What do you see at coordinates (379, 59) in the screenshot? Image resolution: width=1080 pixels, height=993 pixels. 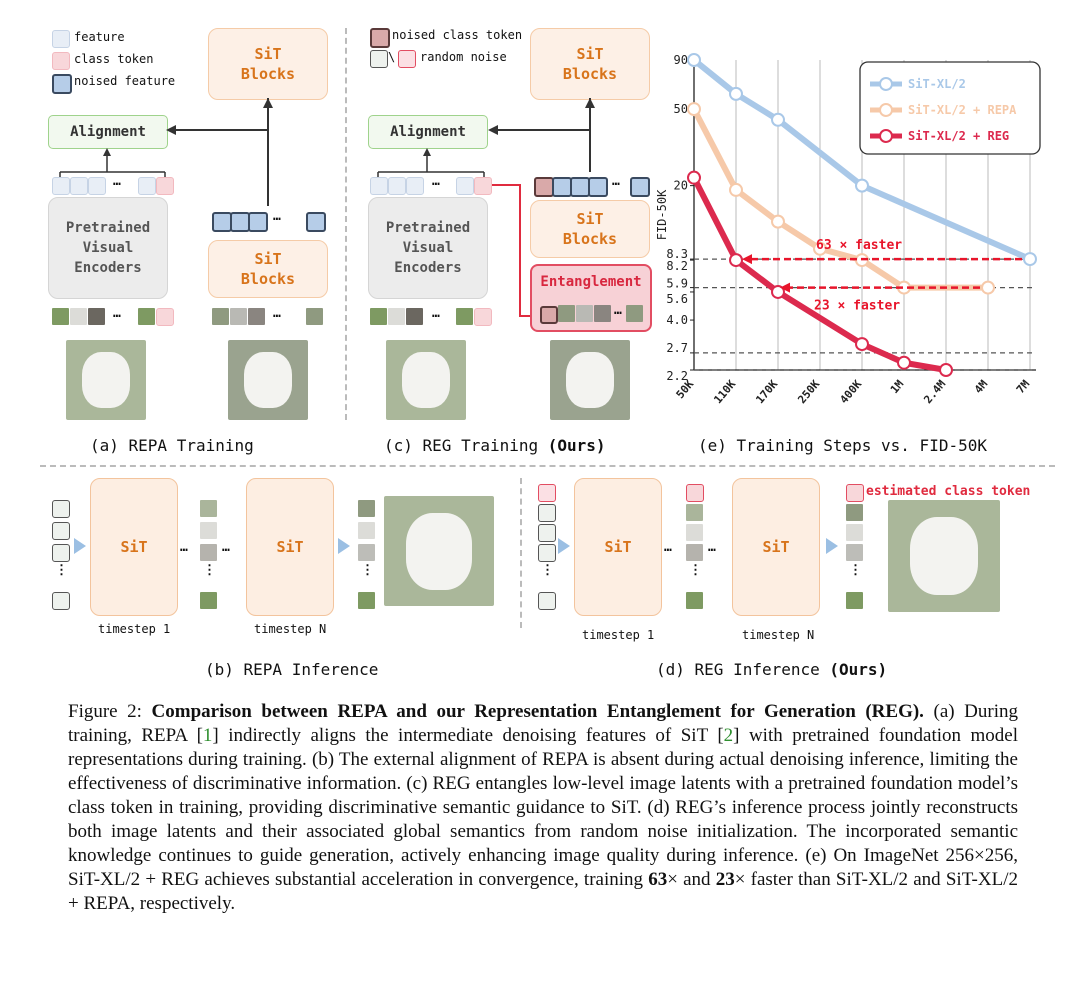 I see `random-noise-swatch` at bounding box center [379, 59].